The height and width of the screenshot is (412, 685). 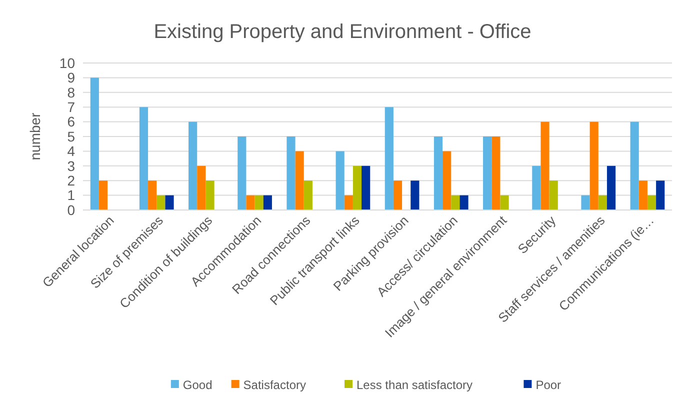 I want to click on legend-label: Satisfactory, so click(x=274, y=385).